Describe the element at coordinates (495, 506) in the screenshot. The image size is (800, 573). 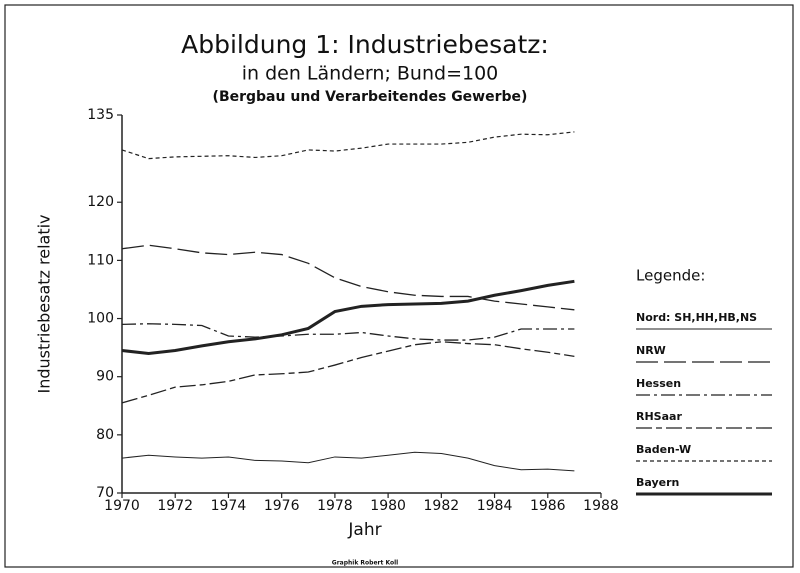
I see `x-tick-label: 1984` at that location.